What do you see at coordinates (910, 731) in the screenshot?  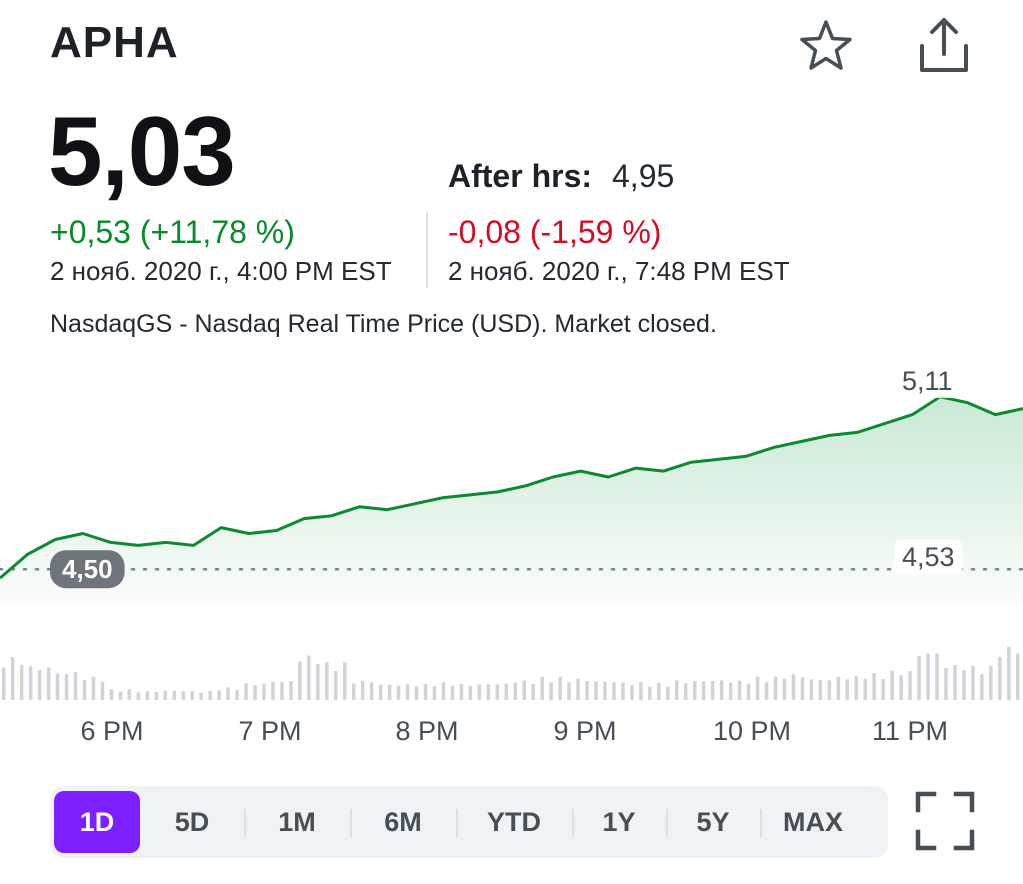 I see `x-tick-label: 11 PM` at bounding box center [910, 731].